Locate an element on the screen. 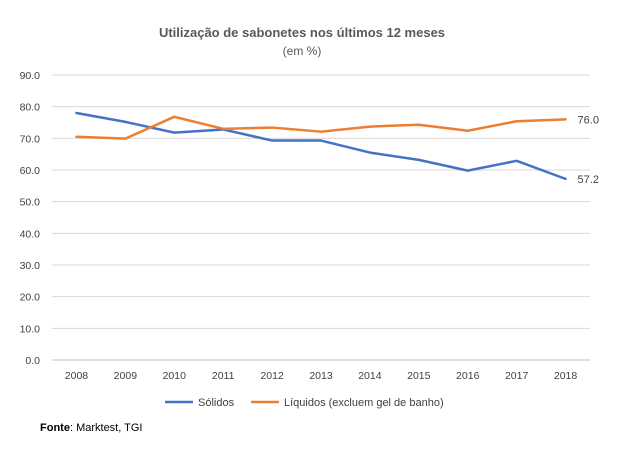 This screenshot has width=625, height=450. legend-label-solidos: Sólidos is located at coordinates (216, 403).